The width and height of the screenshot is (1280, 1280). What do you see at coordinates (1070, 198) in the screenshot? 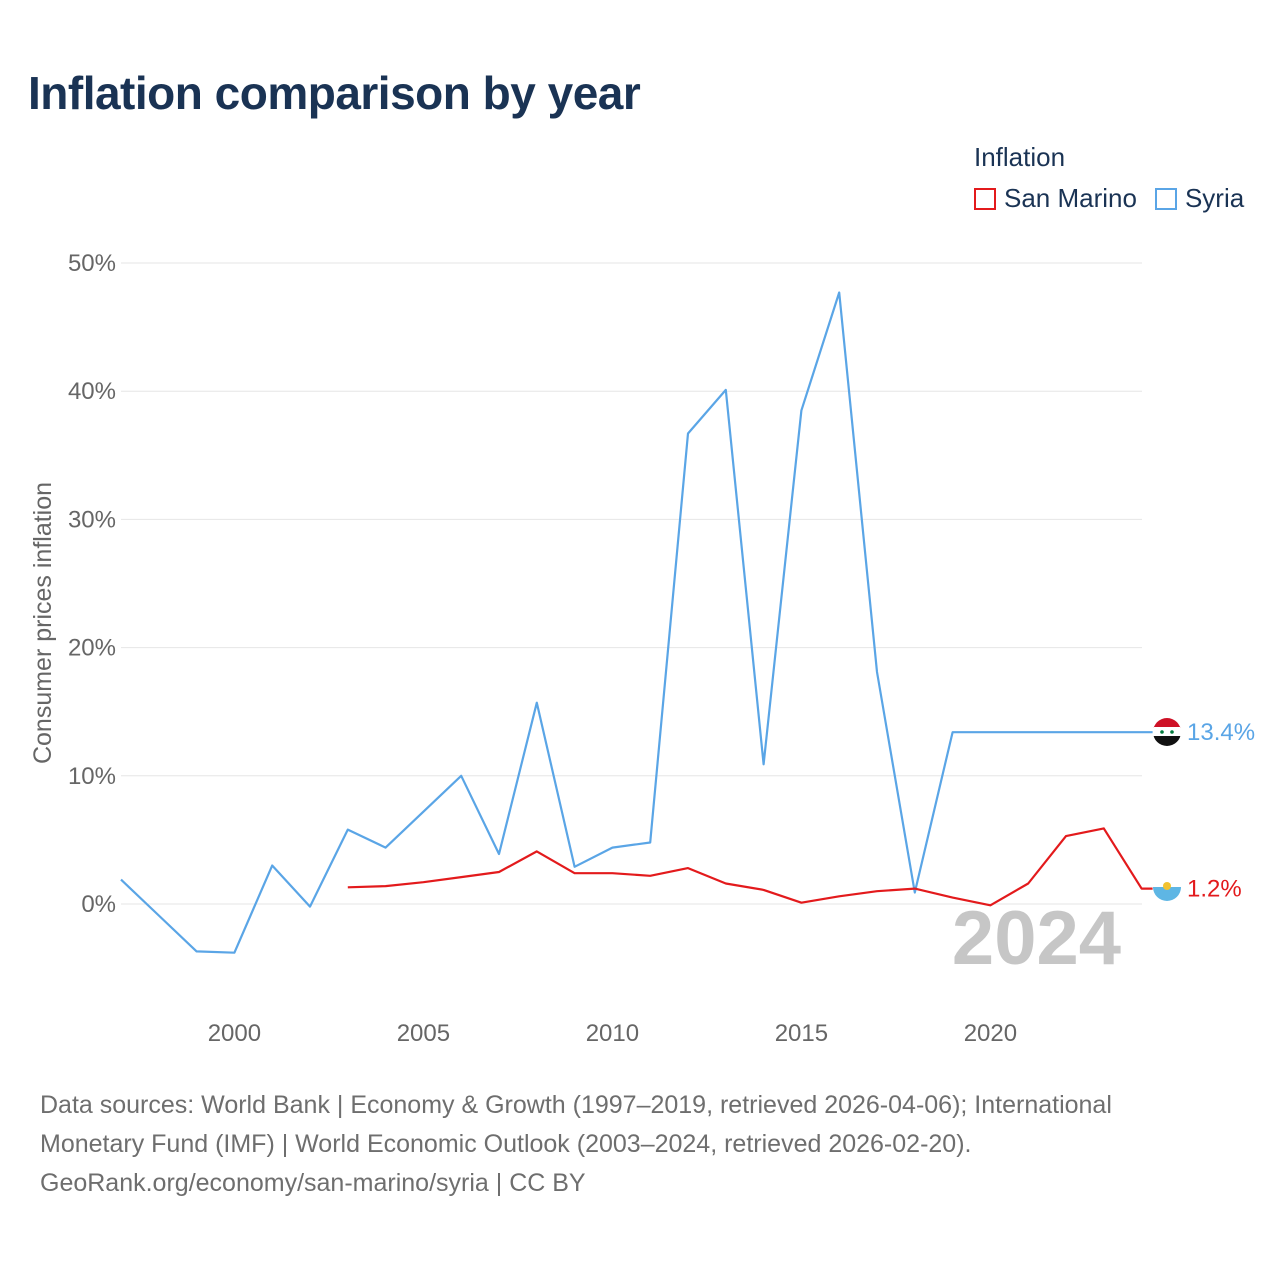
I see `legend-label-san-marino: San Marino` at bounding box center [1070, 198].